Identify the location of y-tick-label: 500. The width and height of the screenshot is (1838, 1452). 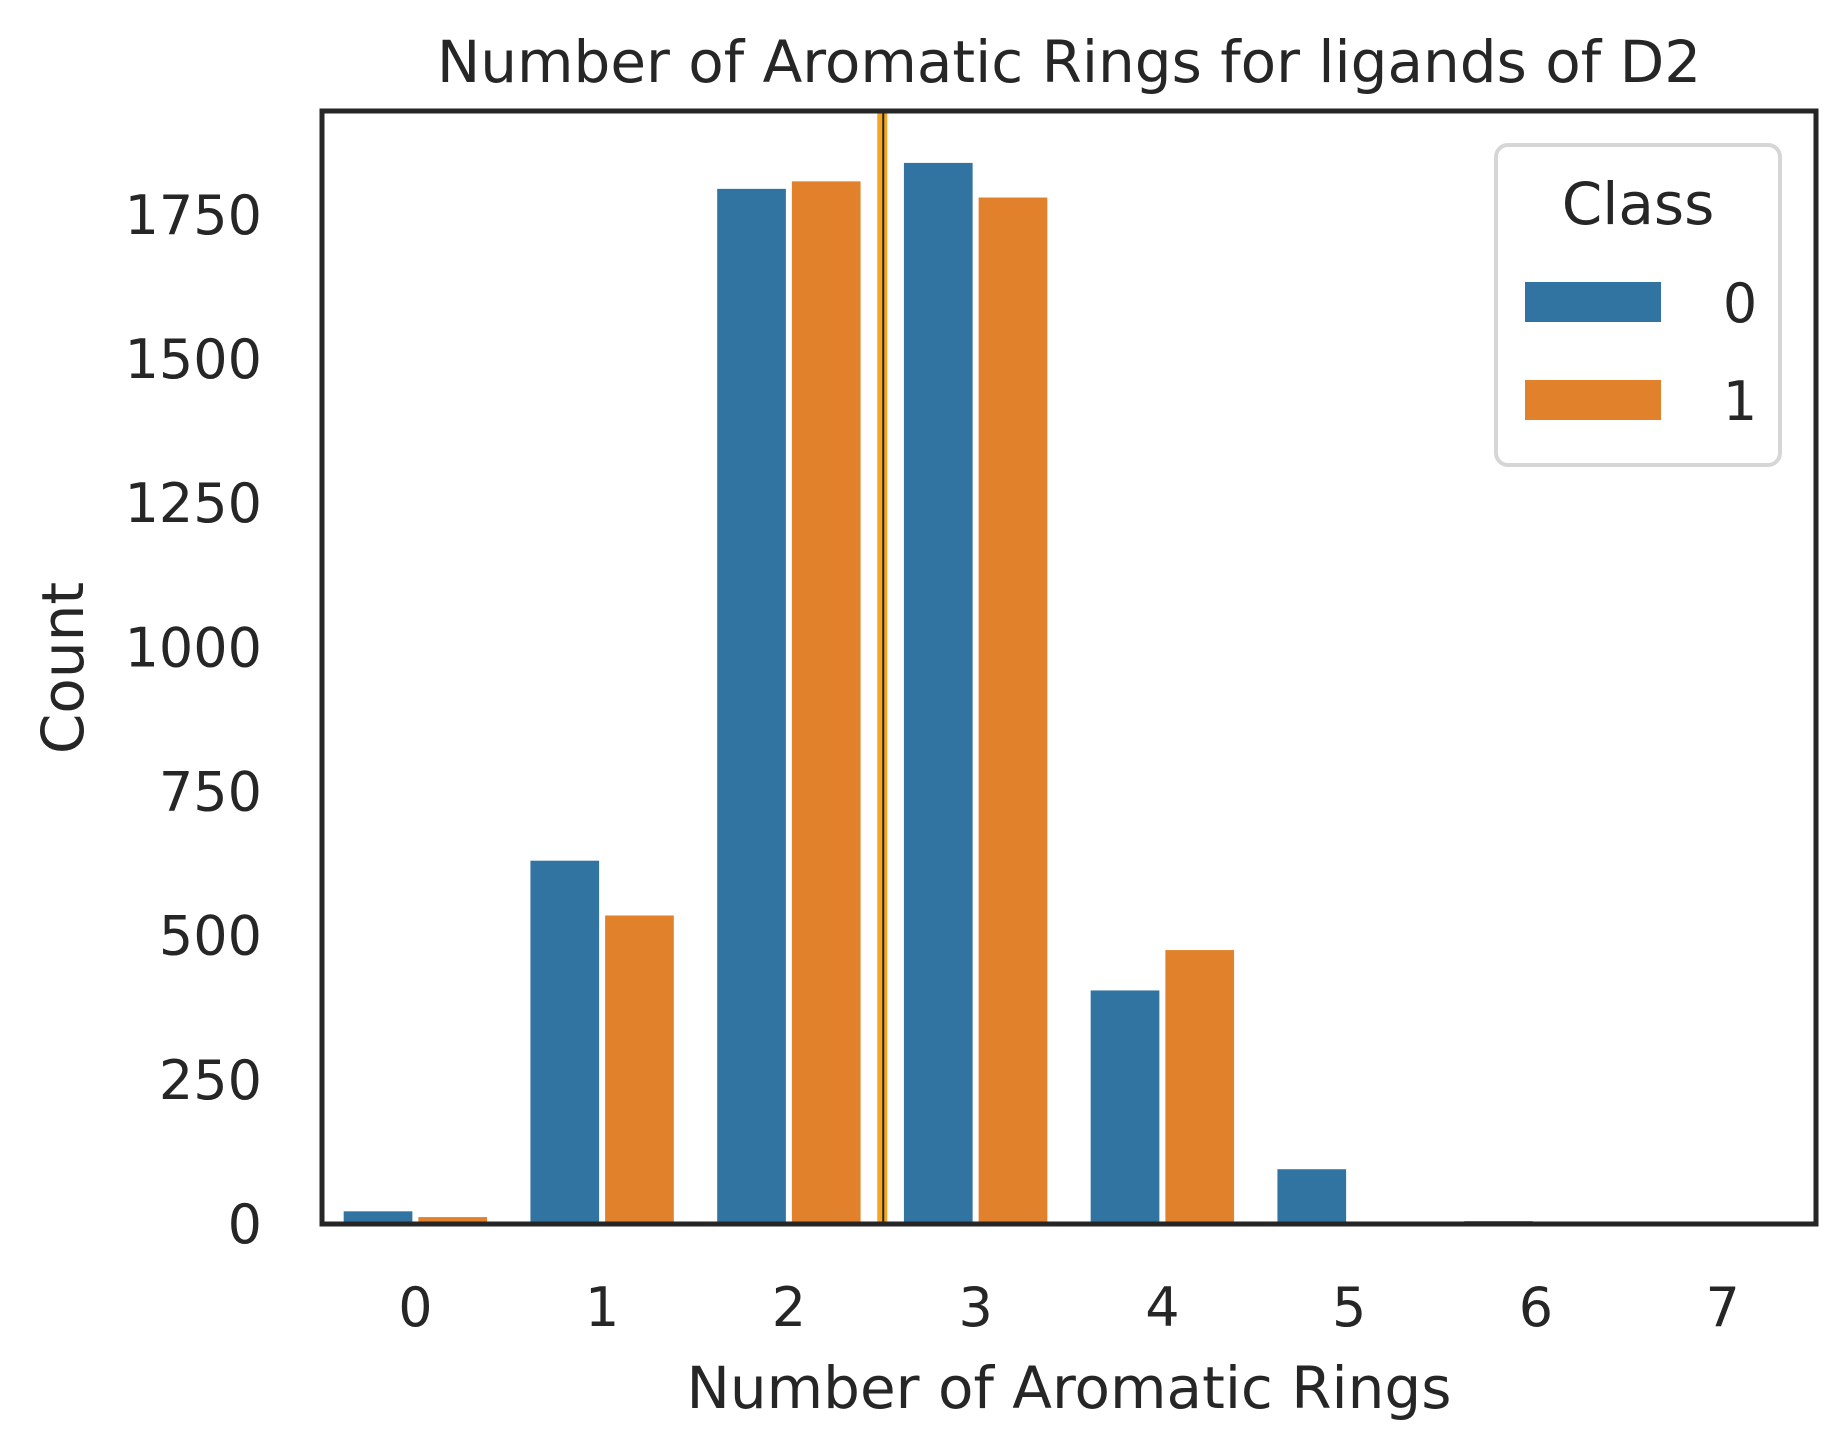
(210, 936).